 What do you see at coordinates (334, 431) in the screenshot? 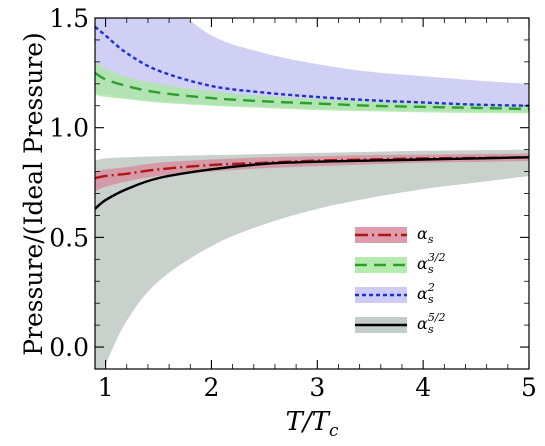
I see `x-axis-title-subscript: c` at bounding box center [334, 431].